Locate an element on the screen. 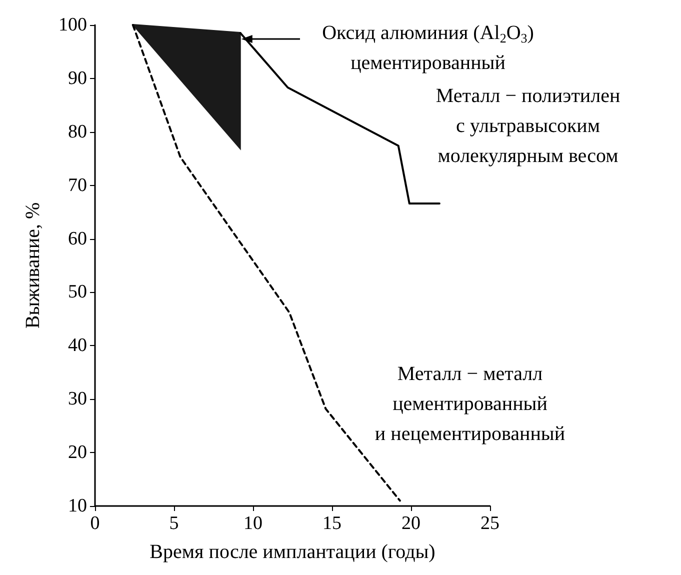 The width and height of the screenshot is (681, 575). x-axis-title: Время после имплантации (годы) is located at coordinates (293, 552).